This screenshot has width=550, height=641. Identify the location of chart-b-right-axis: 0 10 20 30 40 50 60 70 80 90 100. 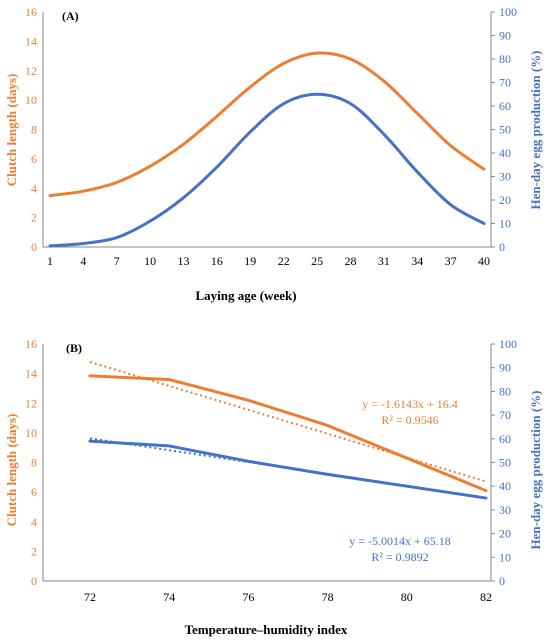
(503, 462).